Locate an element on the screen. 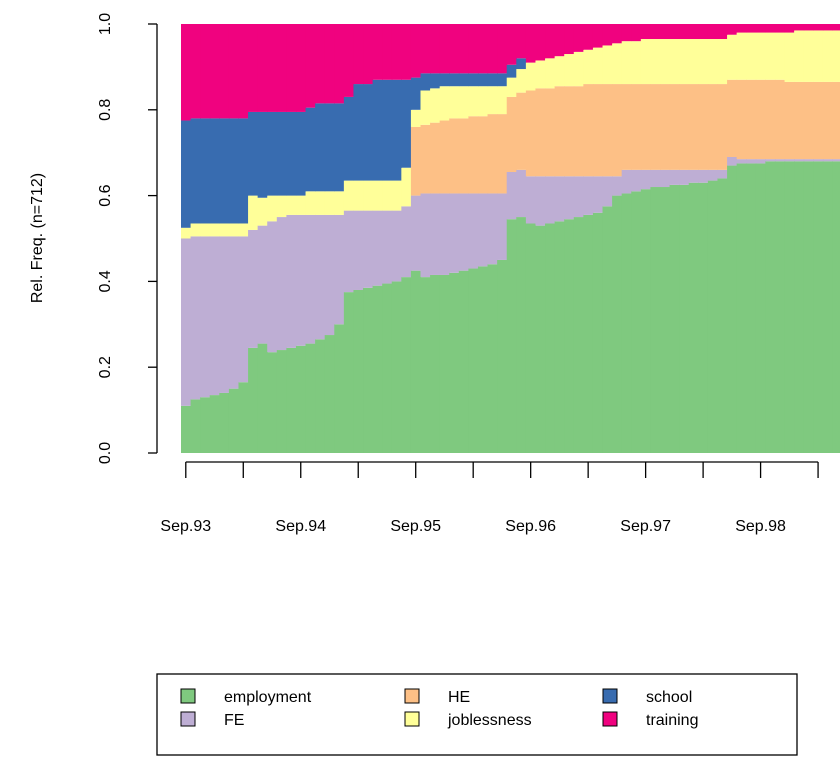  y-tick-label: 1.0 is located at coordinates (105, 24).